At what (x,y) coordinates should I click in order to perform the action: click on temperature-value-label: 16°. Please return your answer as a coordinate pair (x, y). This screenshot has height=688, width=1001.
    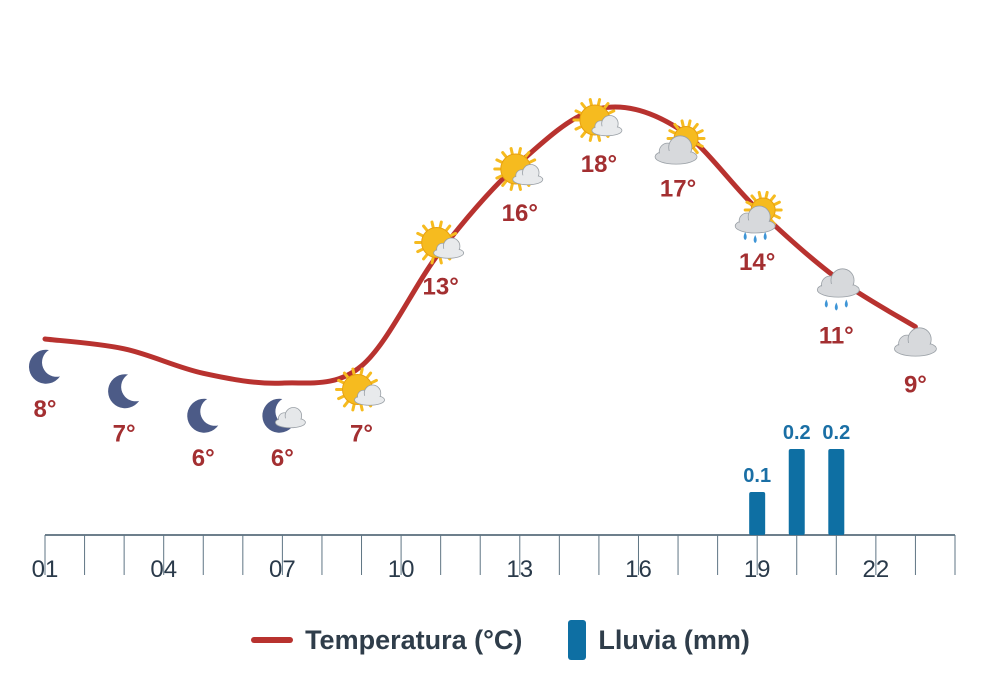
    Looking at the image, I should click on (520, 213).